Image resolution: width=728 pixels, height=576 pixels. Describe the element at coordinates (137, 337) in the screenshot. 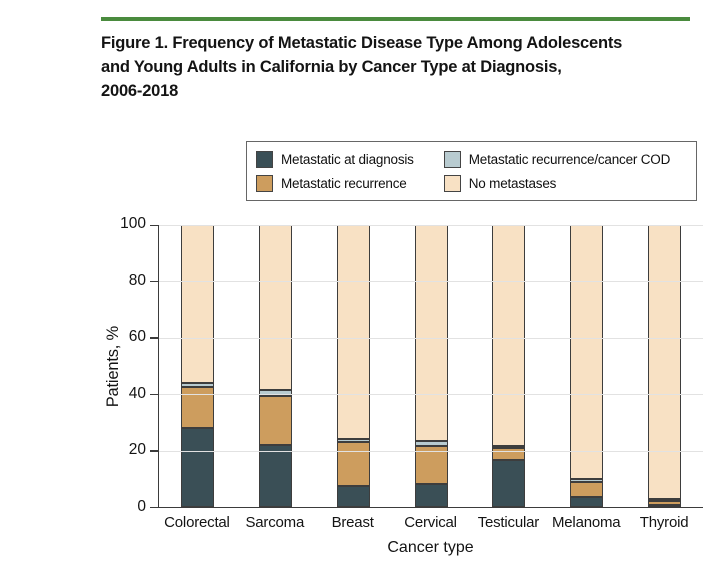

I see `y-axis-tick-label: 60` at that location.